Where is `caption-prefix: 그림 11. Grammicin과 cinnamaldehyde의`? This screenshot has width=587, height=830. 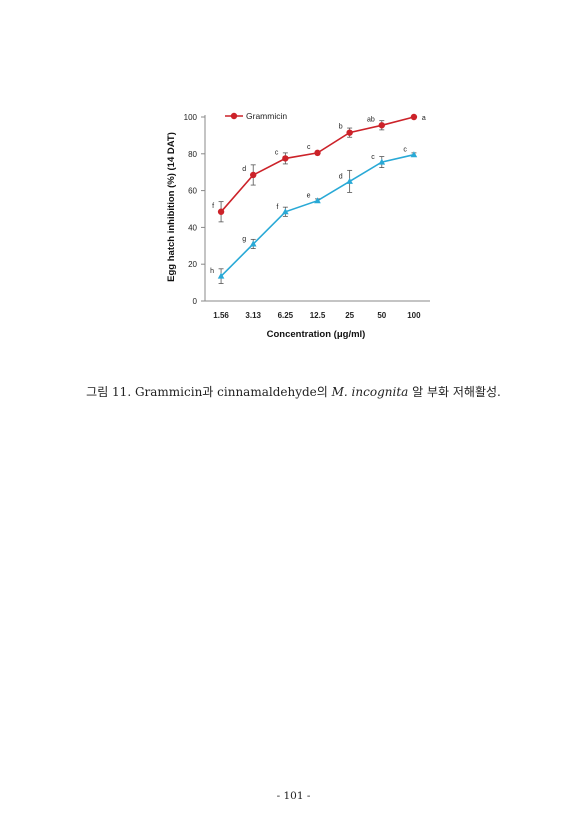 caption-prefix: 그림 11. Grammicin과 cinnamaldehyde의 is located at coordinates (209, 392).